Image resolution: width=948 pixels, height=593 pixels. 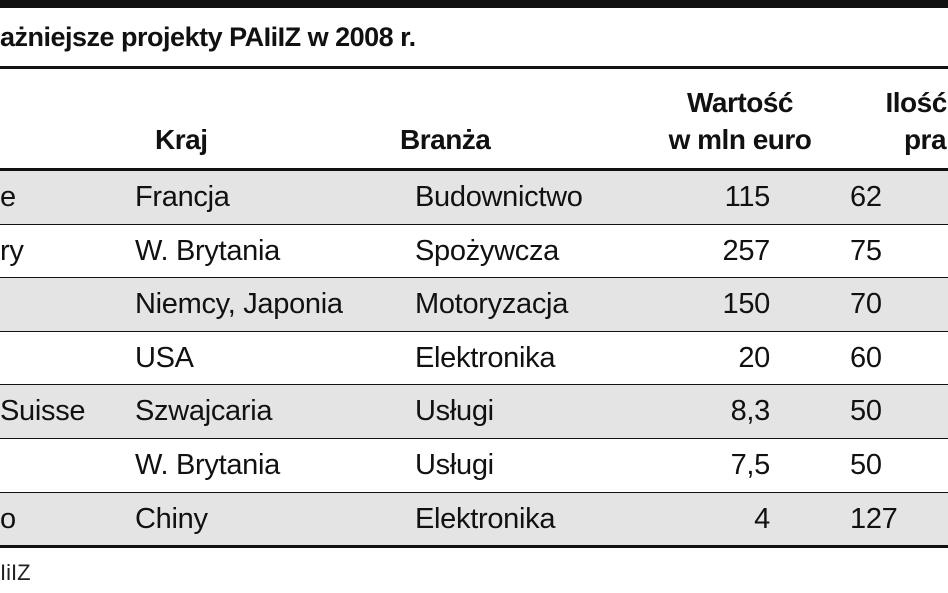 I want to click on header-cell: w mln euro, so click(x=740, y=139).